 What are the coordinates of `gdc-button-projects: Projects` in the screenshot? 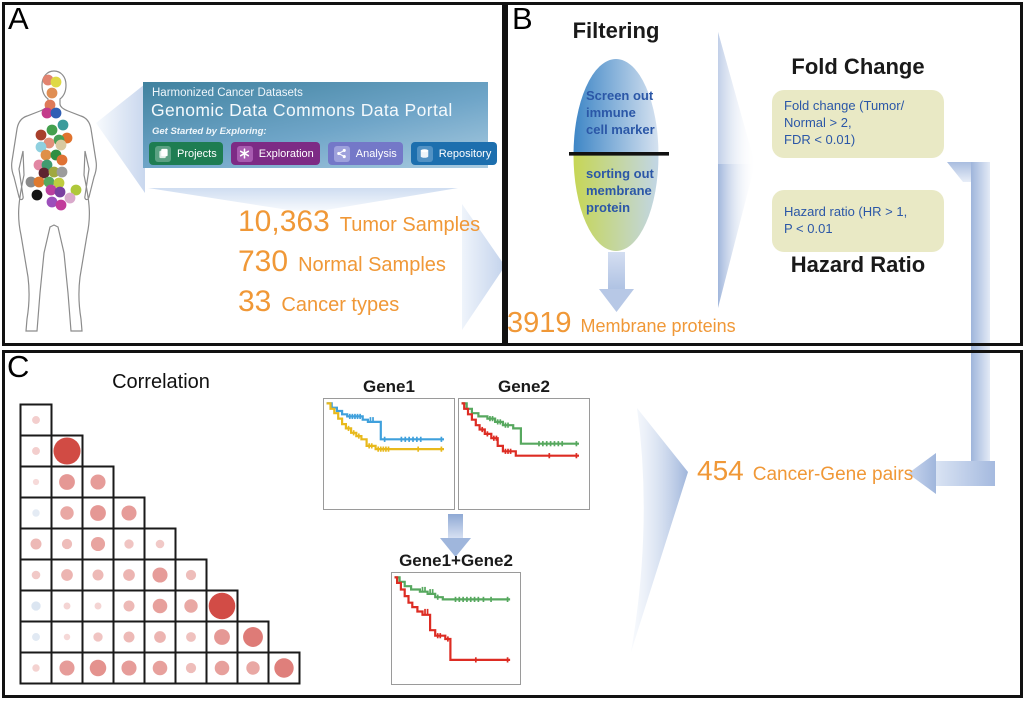 It's located at (186, 153).